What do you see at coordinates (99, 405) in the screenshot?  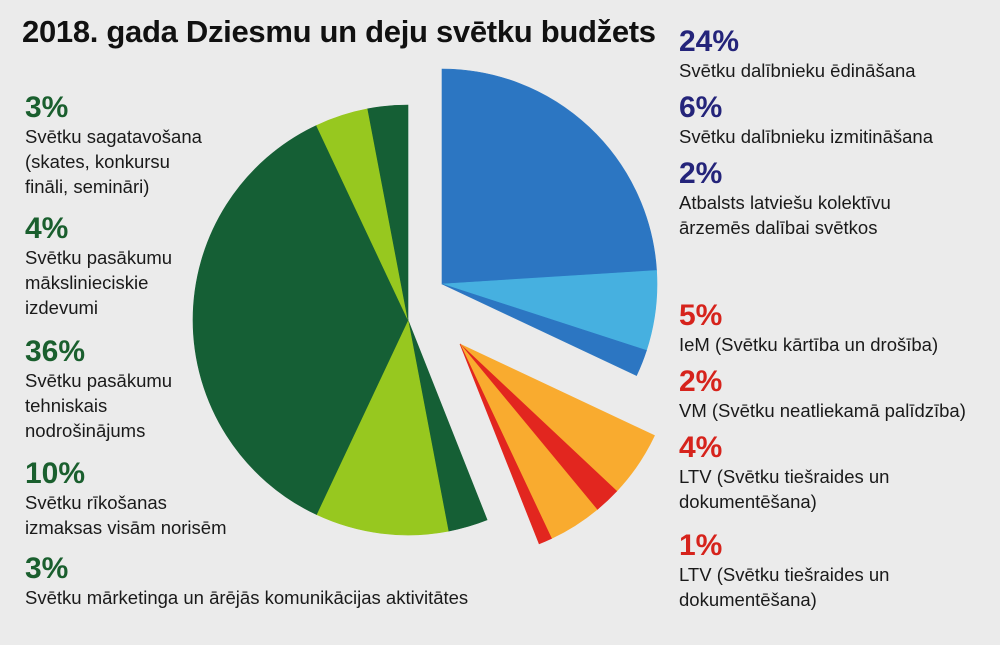 I see `slice-description: Svētku pasākumu tehniskais nodrošinājums` at bounding box center [99, 405].